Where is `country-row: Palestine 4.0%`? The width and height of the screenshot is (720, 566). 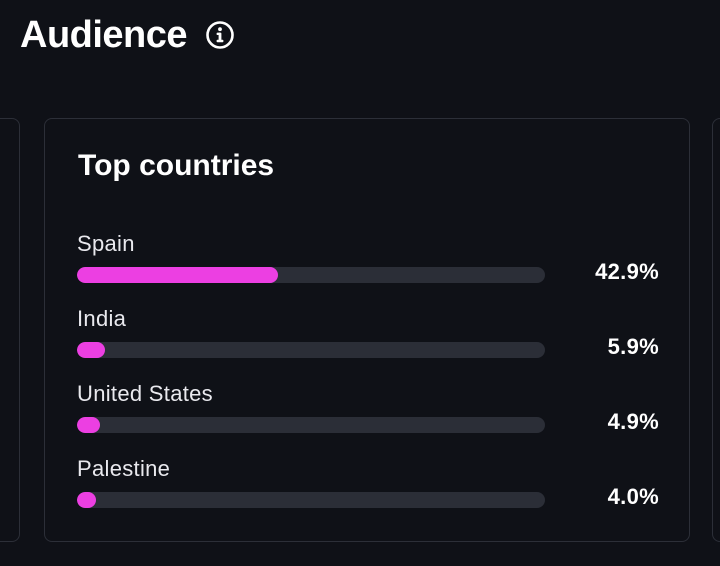
country-row: Palestine 4.0% is located at coordinates (368, 493).